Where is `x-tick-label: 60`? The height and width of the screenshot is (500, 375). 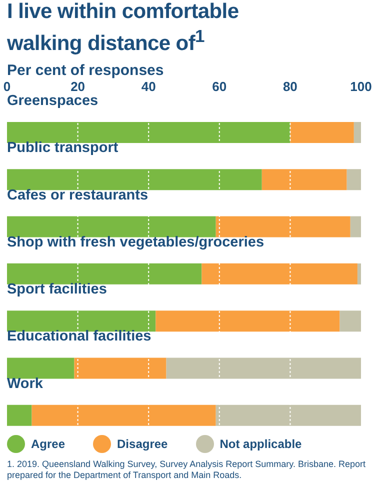
x-tick-label: 60 is located at coordinates (219, 86).